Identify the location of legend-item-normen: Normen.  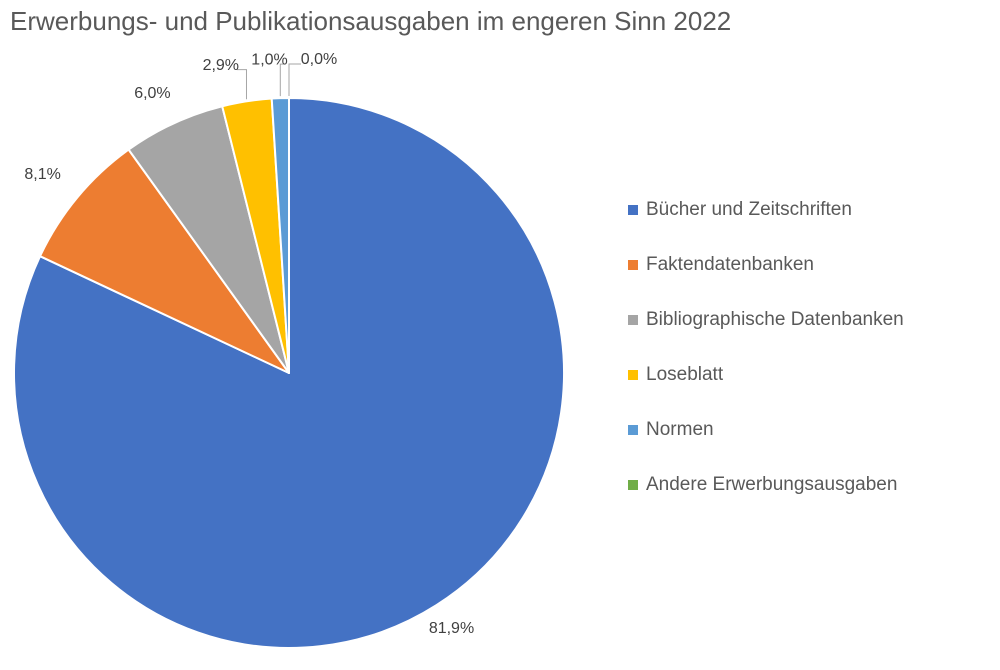
(766, 429).